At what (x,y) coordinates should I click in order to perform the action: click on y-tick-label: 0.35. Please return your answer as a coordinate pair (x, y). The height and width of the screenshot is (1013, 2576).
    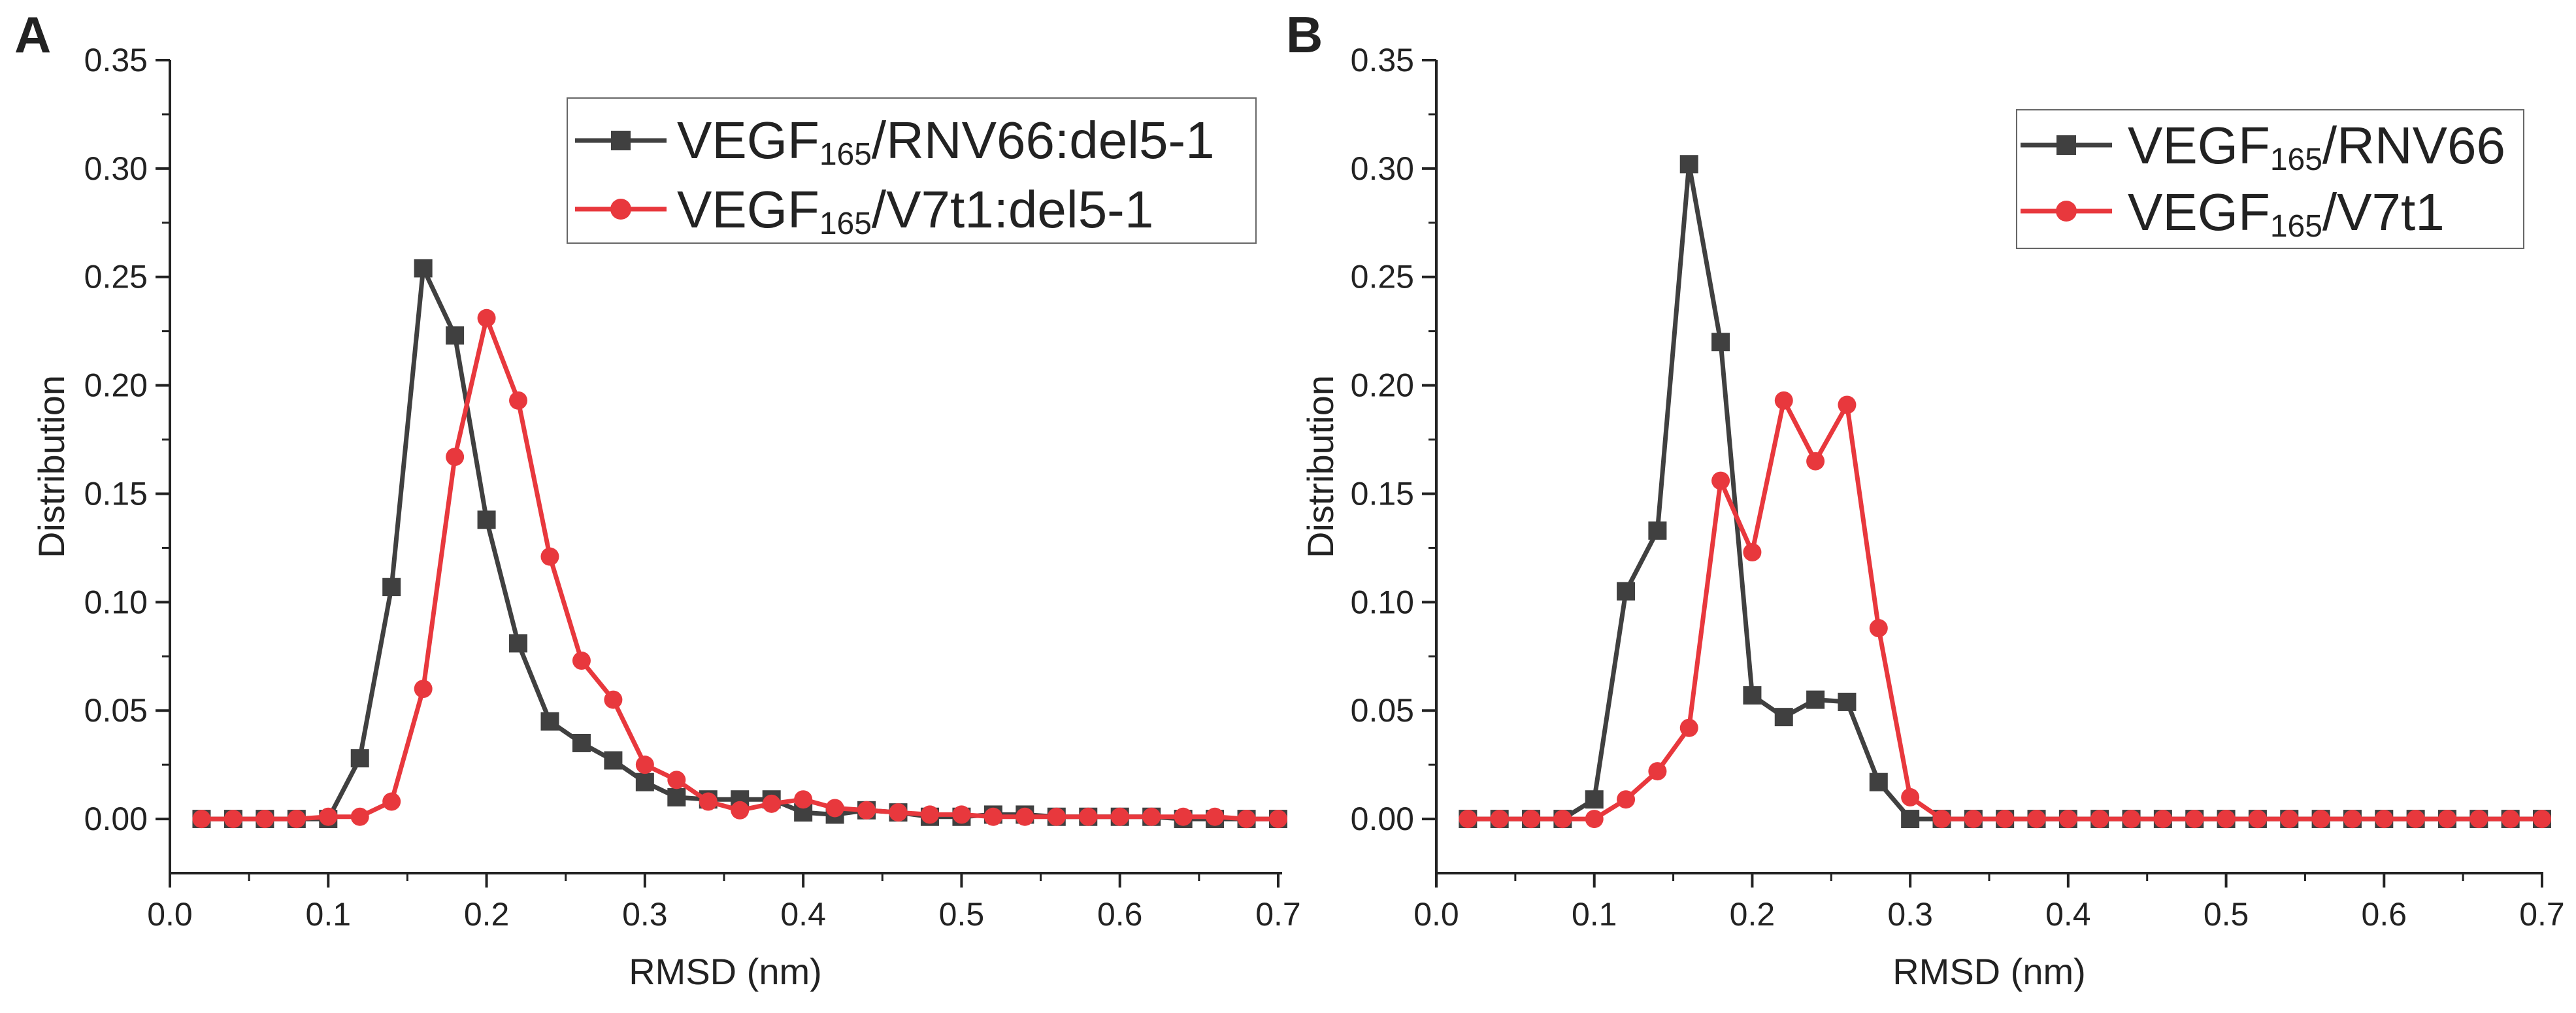
    Looking at the image, I should click on (116, 60).